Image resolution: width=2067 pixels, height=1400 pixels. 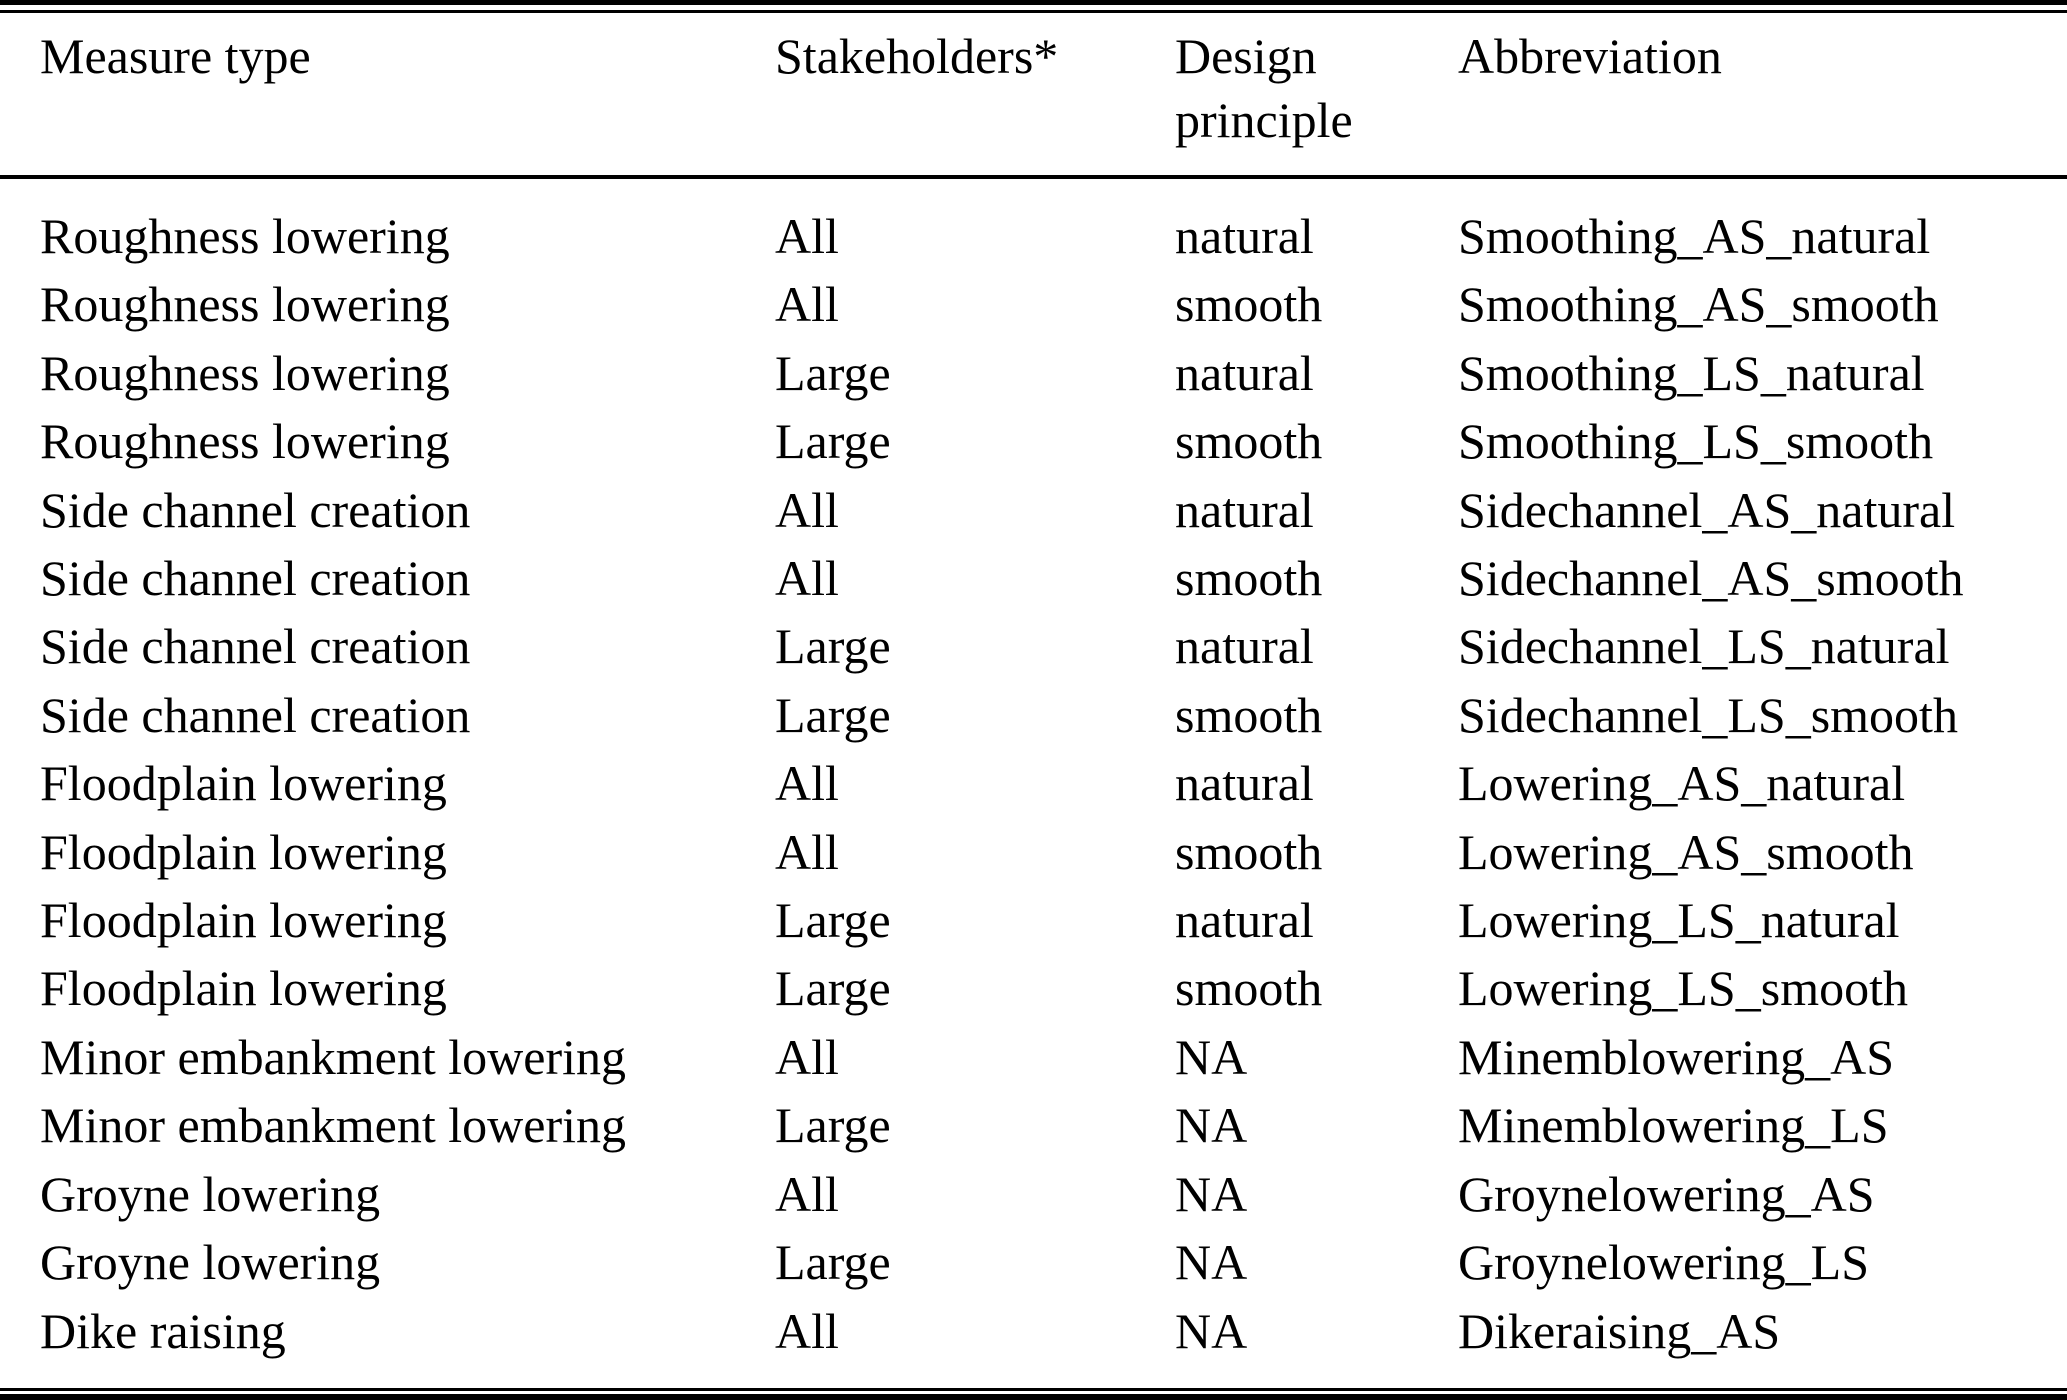 I want to click on col-header-measure-type: Measure type, so click(x=175, y=56).